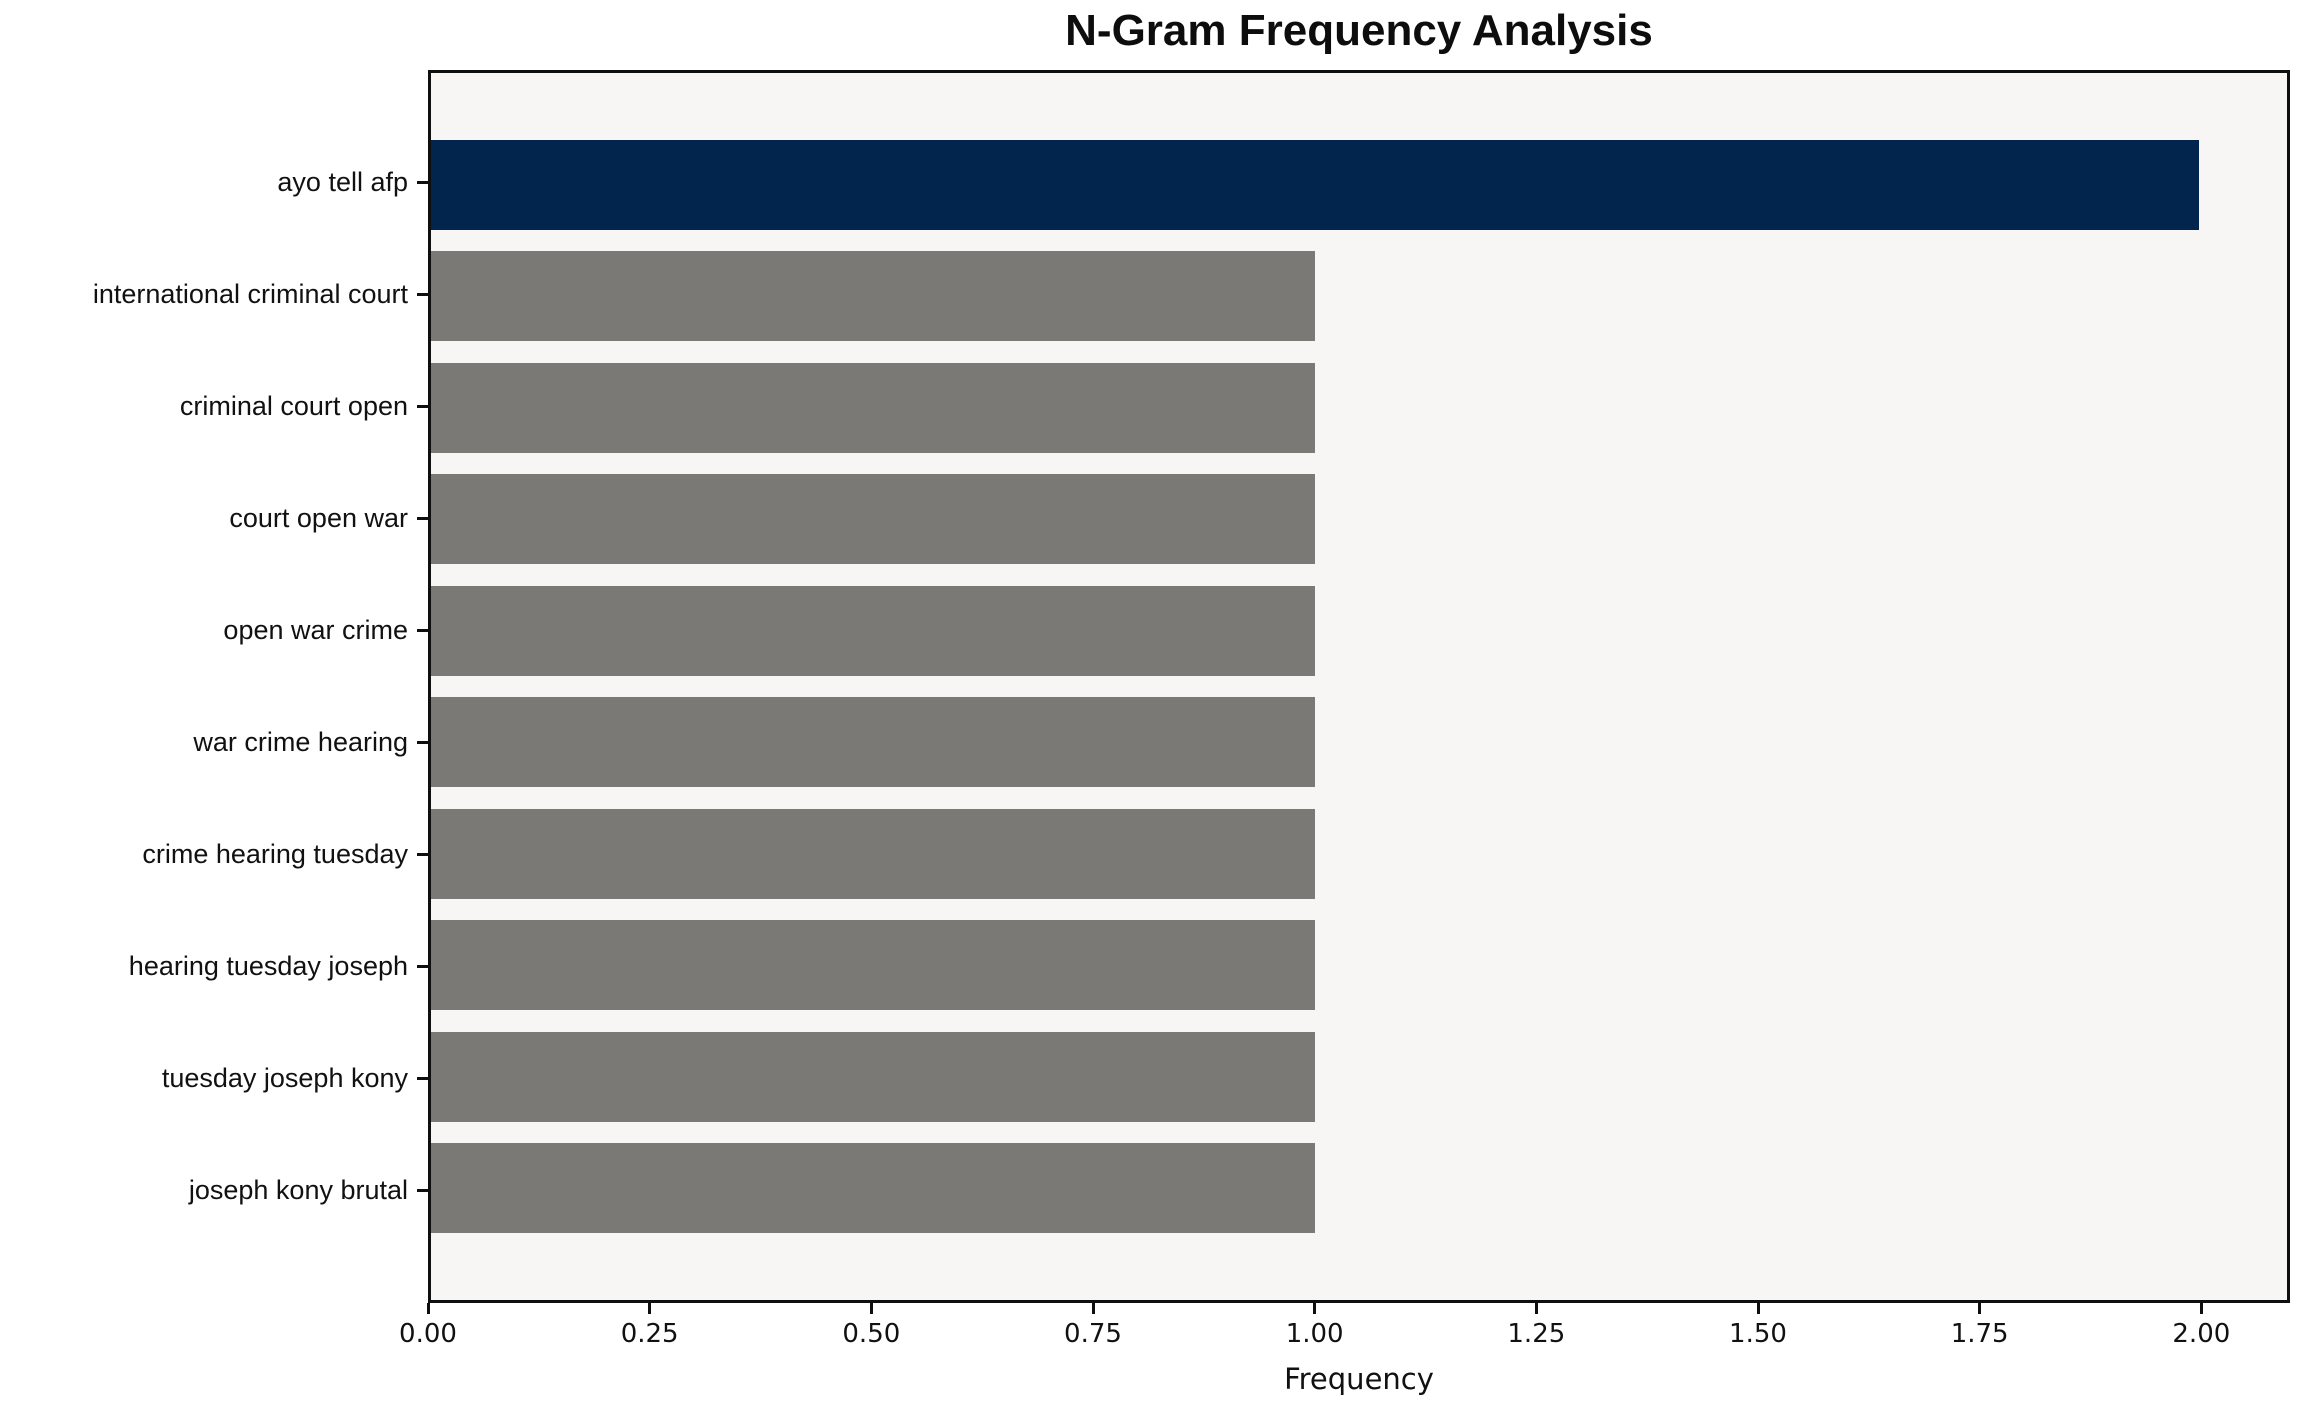 The height and width of the screenshot is (1414, 2308). I want to click on x-tick-label: 0.75, so click(1093, 1334).